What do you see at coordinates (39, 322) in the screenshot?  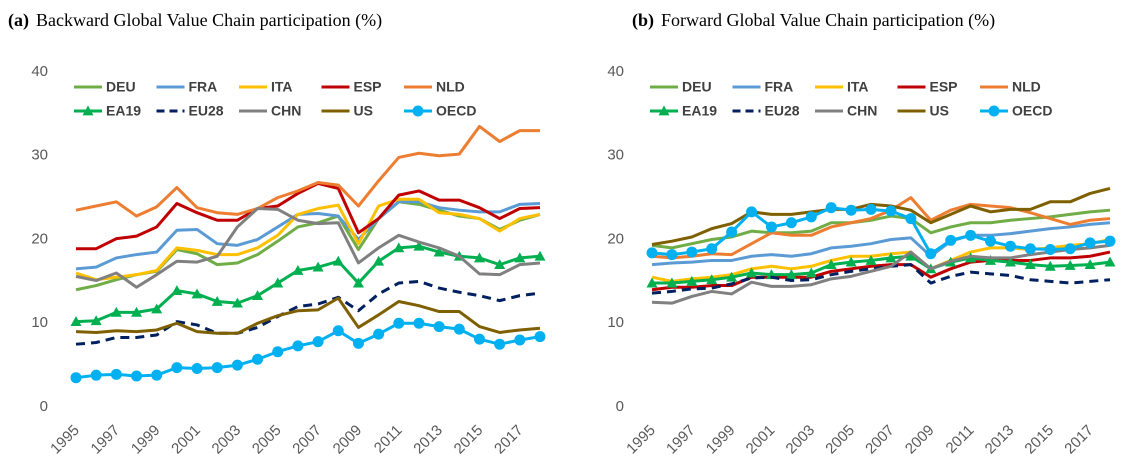 I see `y-tick-label: 10` at bounding box center [39, 322].